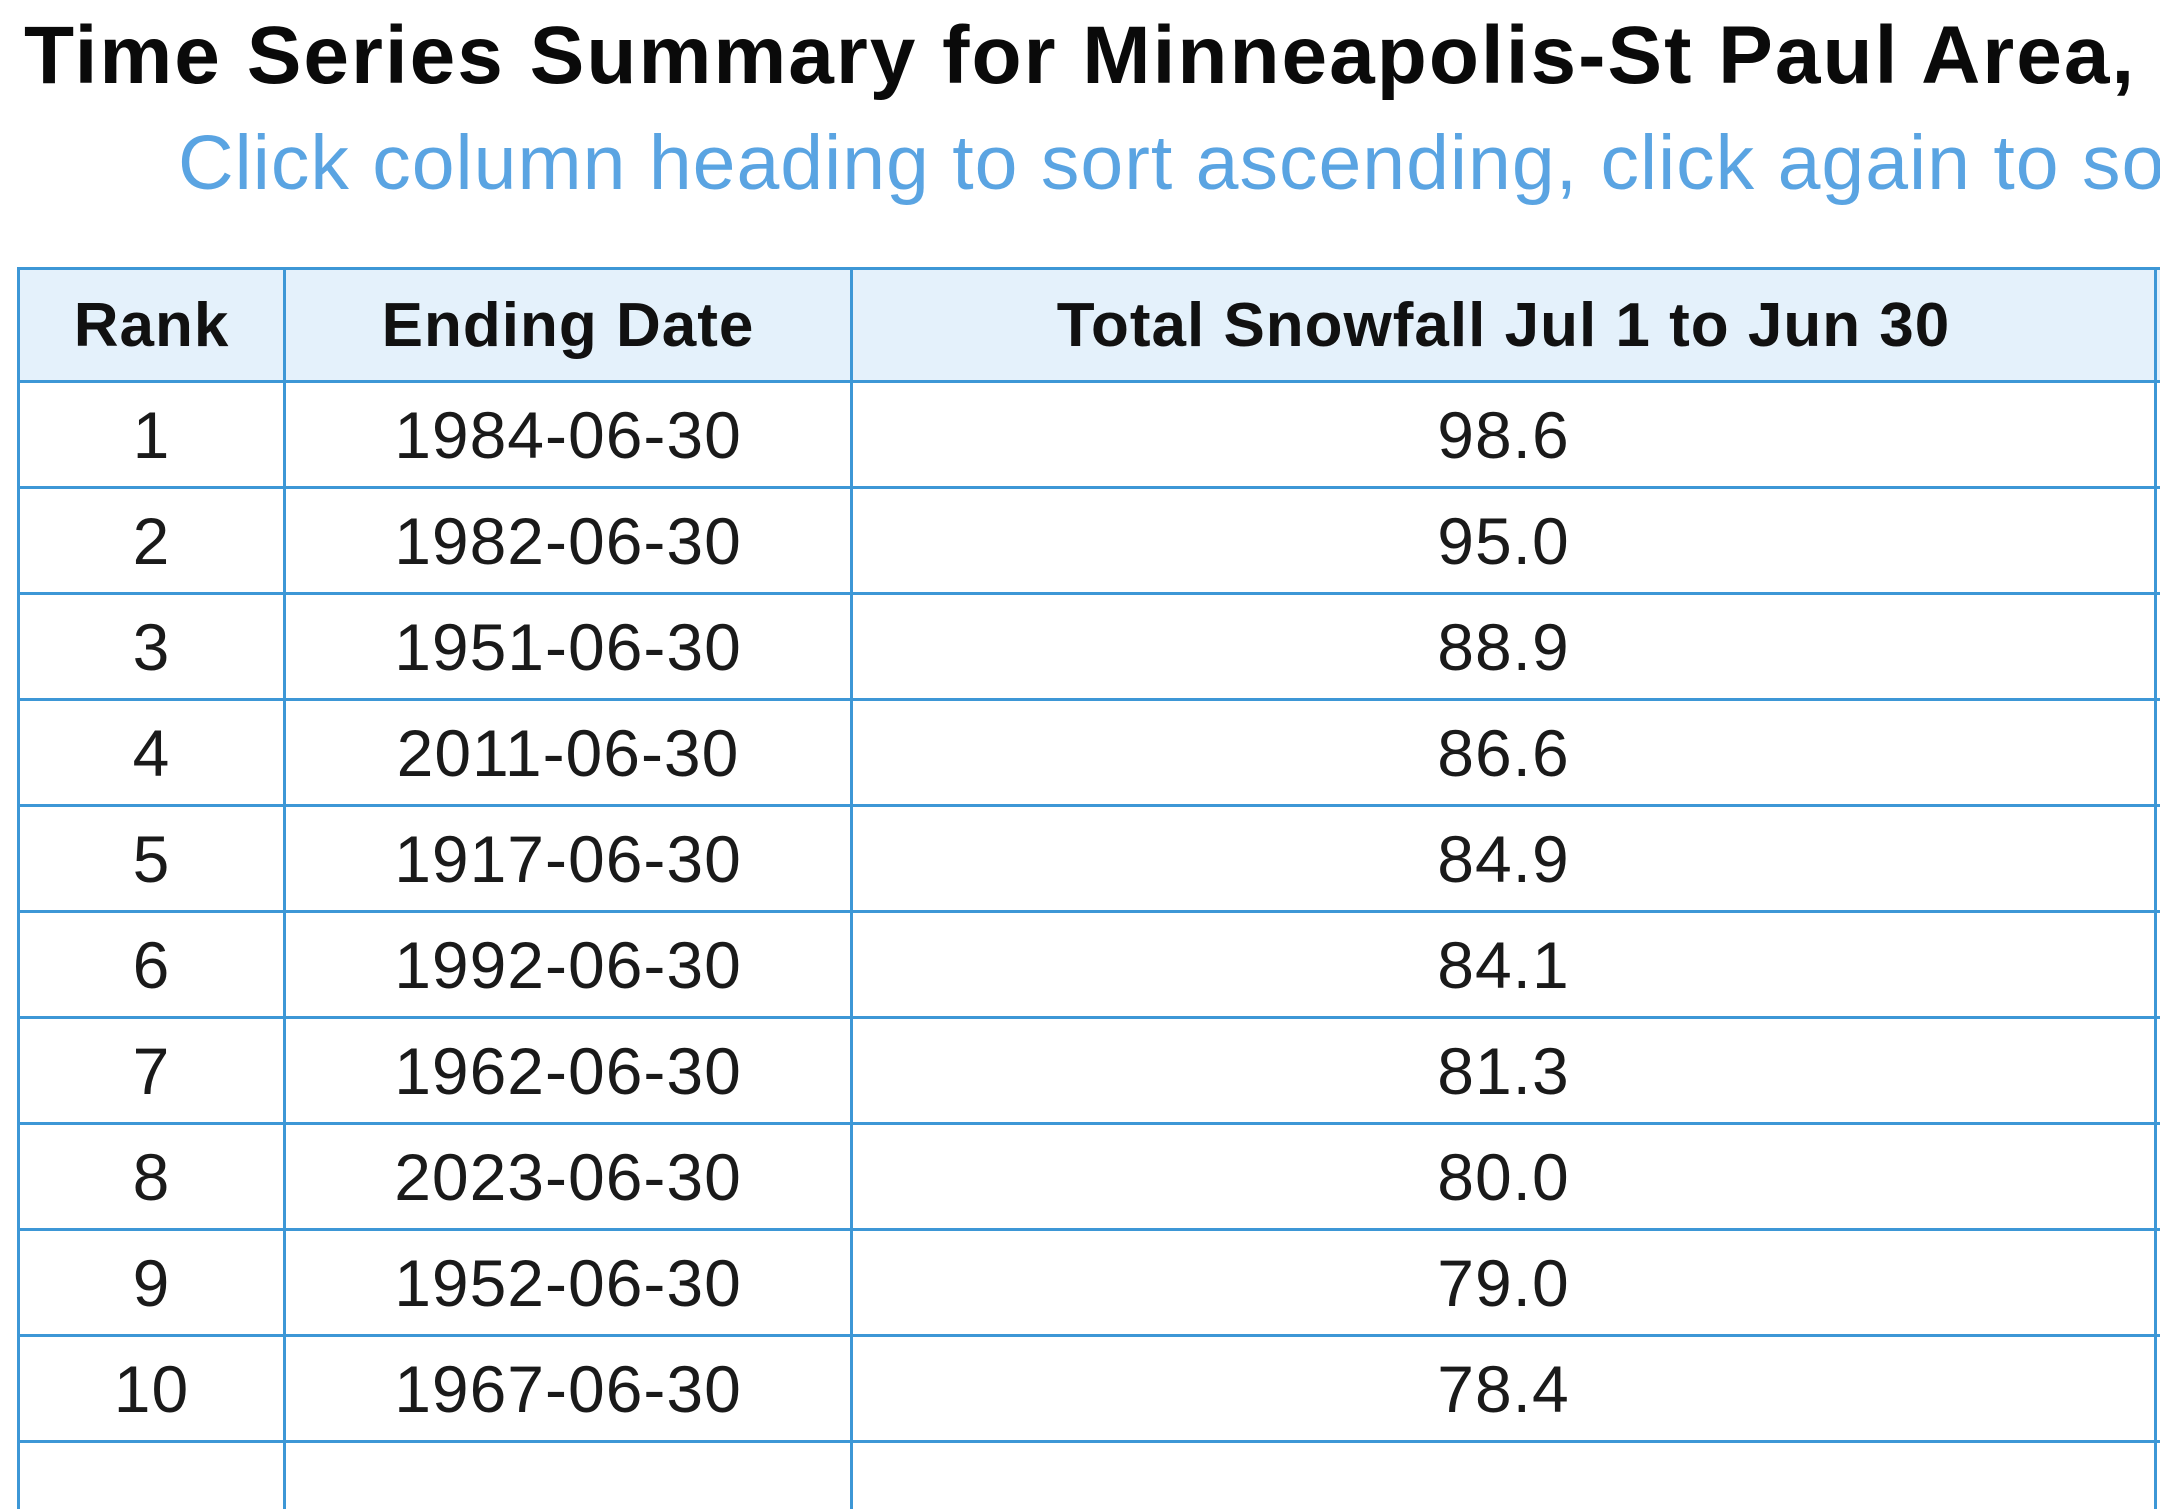  Describe the element at coordinates (151, 858) in the screenshot. I see `rank-cell: 5` at that location.